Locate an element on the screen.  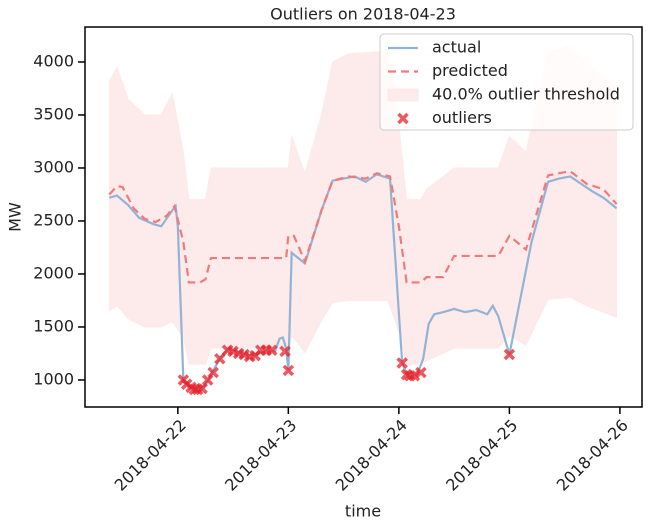
legend-box is located at coordinates (506, 82).